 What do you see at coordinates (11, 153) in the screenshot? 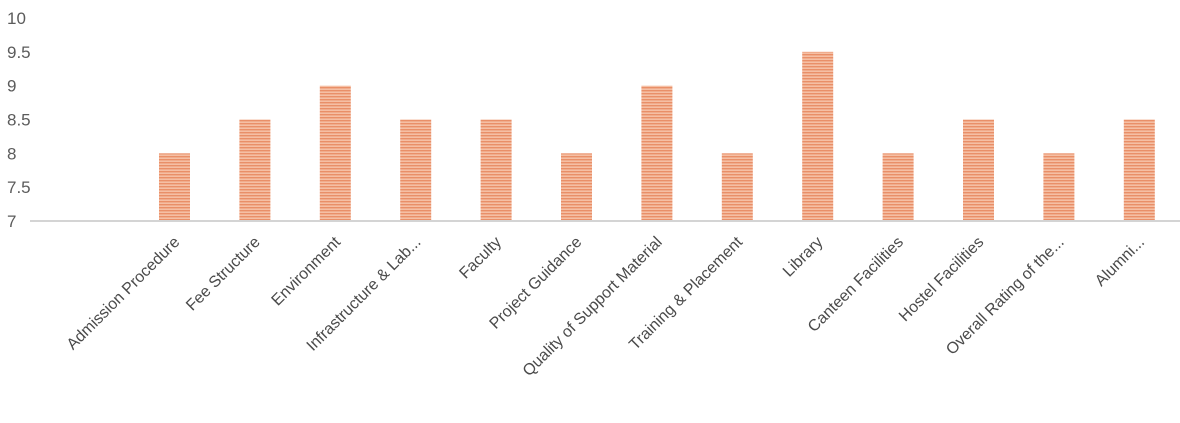
I see `y-tick-label: 8` at bounding box center [11, 153].